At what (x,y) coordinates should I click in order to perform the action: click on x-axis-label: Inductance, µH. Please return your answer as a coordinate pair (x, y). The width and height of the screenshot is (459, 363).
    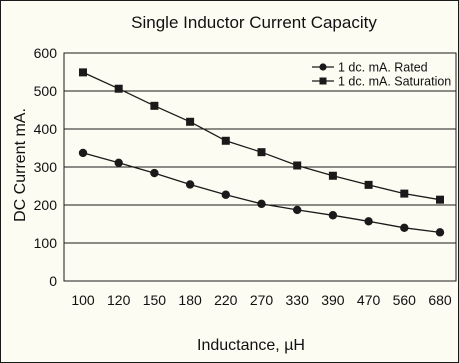
    Looking at the image, I should click on (251, 345).